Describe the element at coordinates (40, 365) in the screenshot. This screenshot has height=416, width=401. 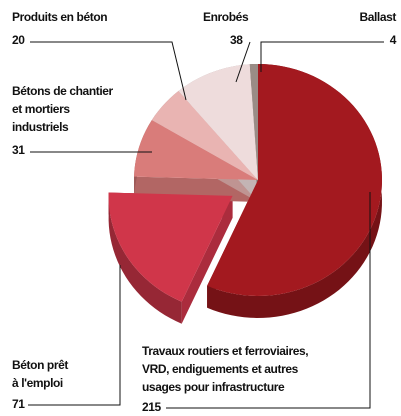
I see `label: Béton prêt` at that location.